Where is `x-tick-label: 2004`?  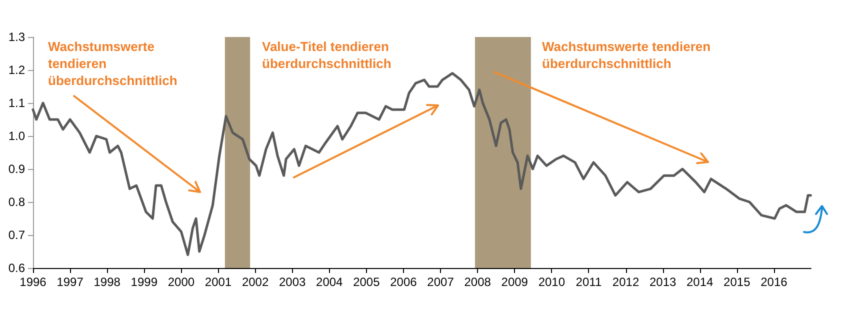 x-tick-label: 2004 is located at coordinates (330, 282).